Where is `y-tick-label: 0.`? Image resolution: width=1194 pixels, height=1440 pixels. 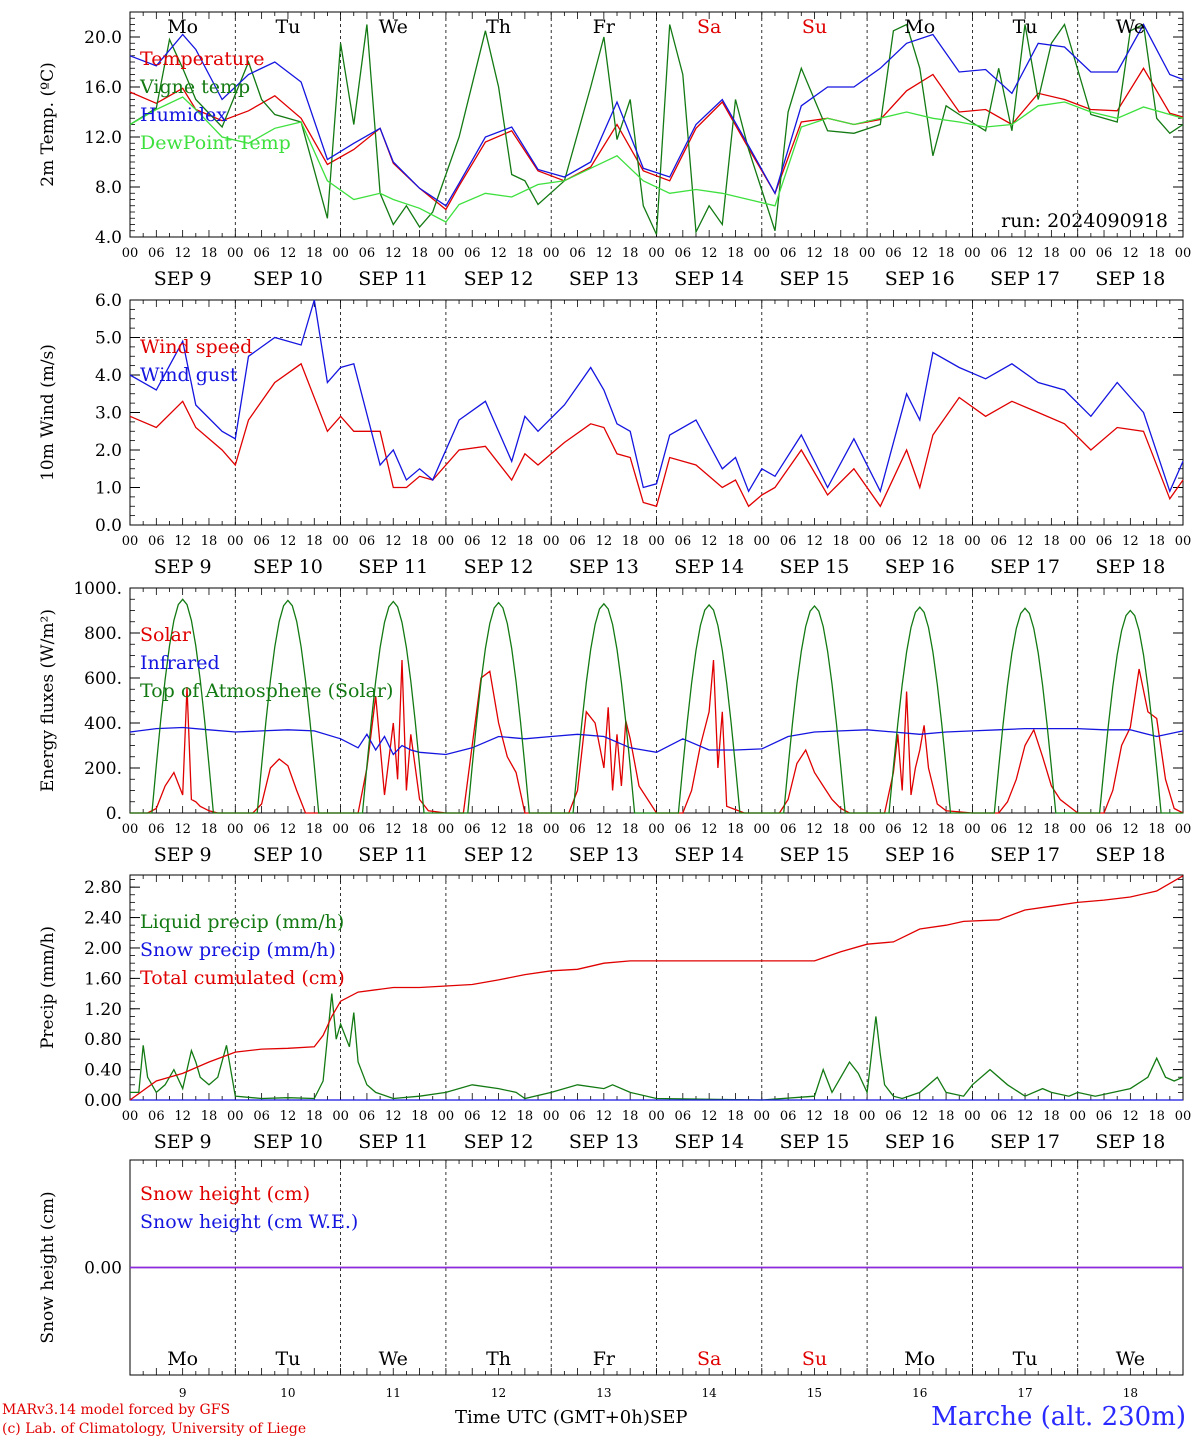 y-tick-label: 0. is located at coordinates (114, 814).